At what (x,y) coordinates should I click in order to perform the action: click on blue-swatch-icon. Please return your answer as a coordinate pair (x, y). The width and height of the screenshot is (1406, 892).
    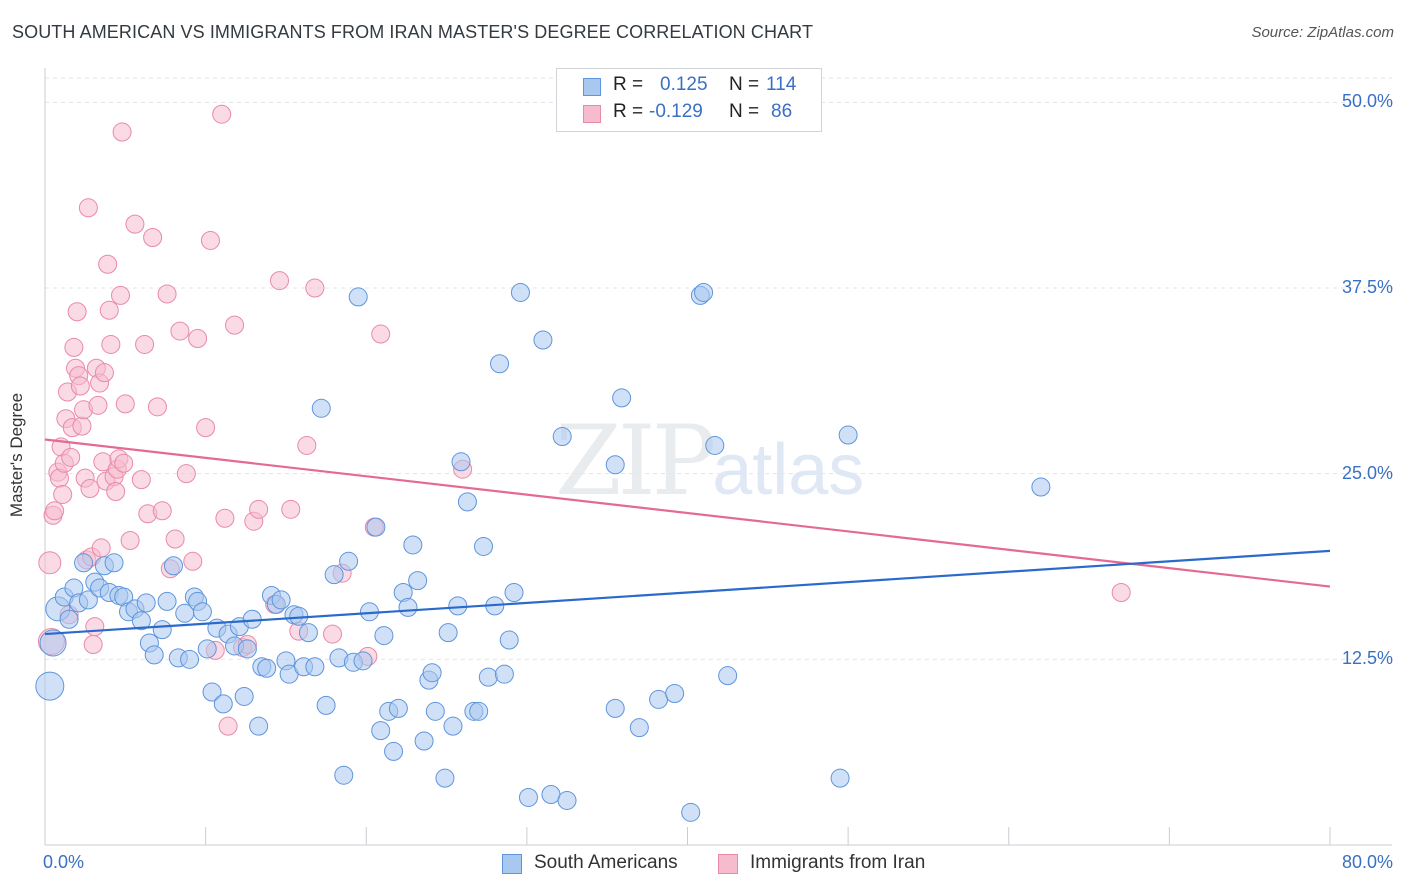
    Looking at the image, I should click on (592, 87).